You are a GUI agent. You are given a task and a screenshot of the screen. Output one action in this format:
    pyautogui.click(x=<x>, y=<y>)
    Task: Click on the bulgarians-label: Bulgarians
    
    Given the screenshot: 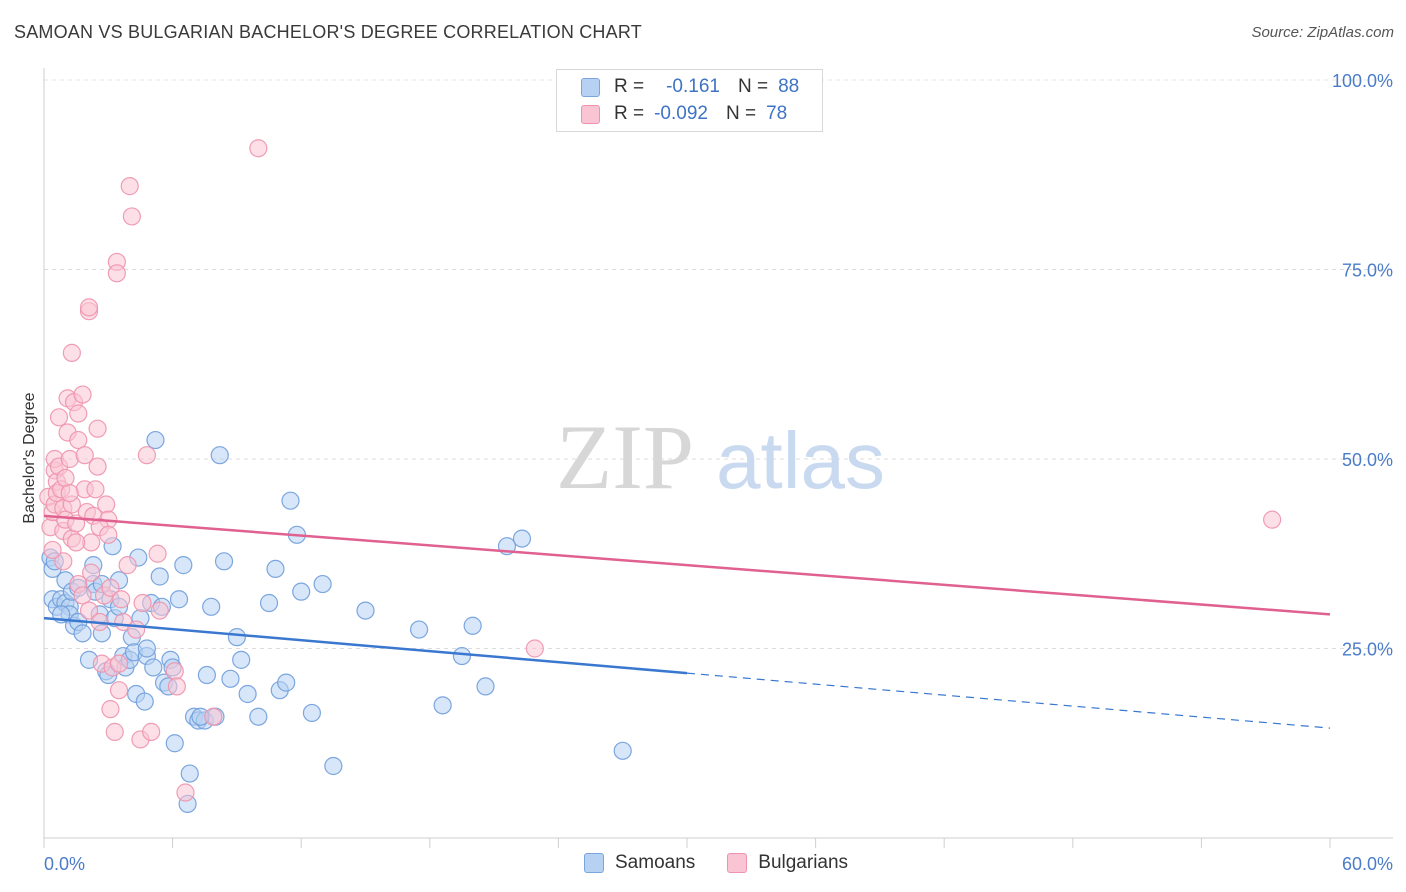 What is the action you would take?
    pyautogui.click(x=803, y=862)
    